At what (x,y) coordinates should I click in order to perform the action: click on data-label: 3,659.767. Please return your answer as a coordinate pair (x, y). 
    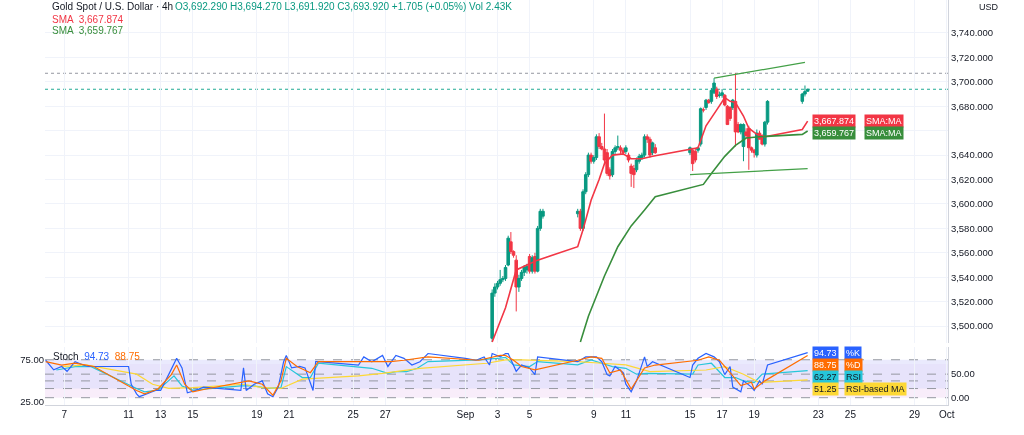
    Looking at the image, I should click on (834, 133).